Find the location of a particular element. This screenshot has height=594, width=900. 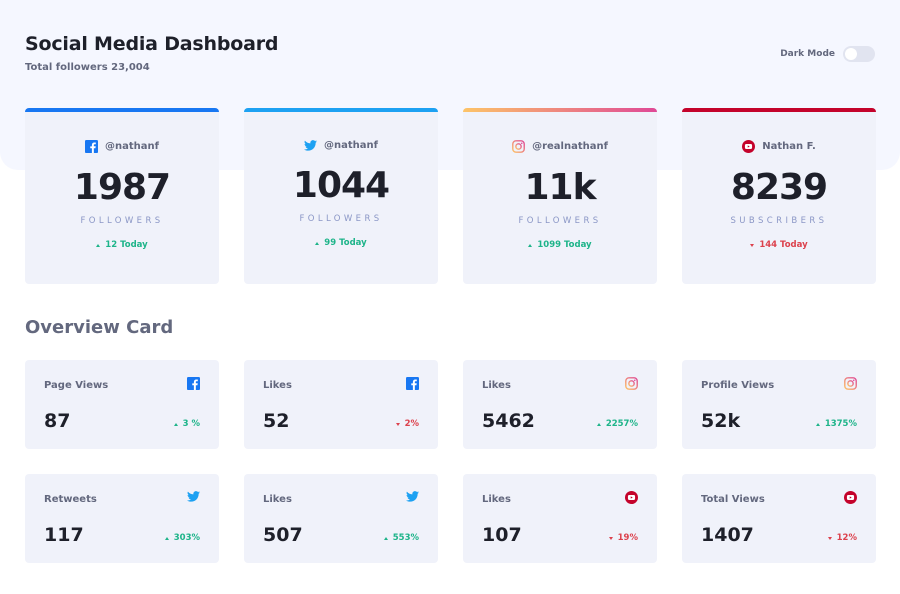

account-handle: @realnathanf is located at coordinates (570, 146).